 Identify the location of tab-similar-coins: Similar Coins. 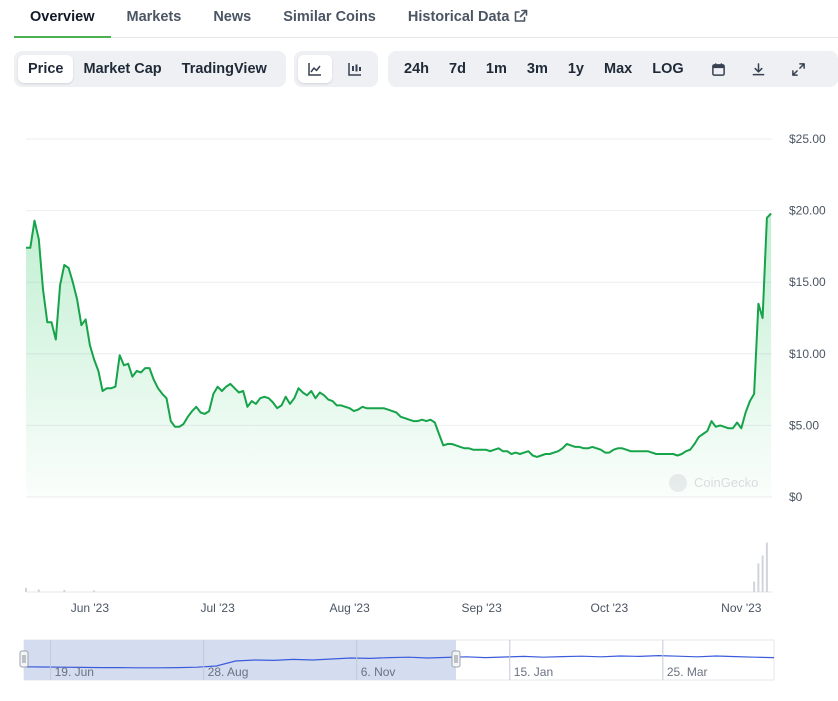
(329, 17).